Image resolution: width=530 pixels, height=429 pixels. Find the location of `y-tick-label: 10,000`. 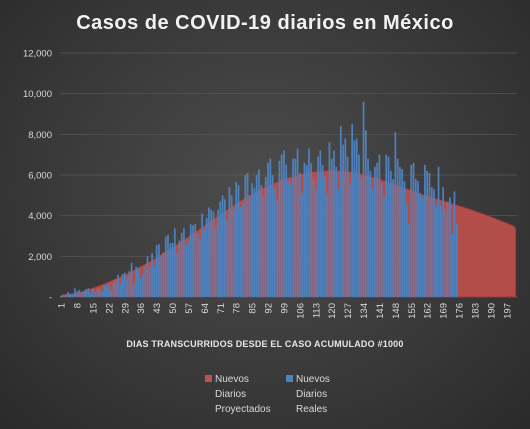

y-tick-label: 10,000 is located at coordinates (37, 94).